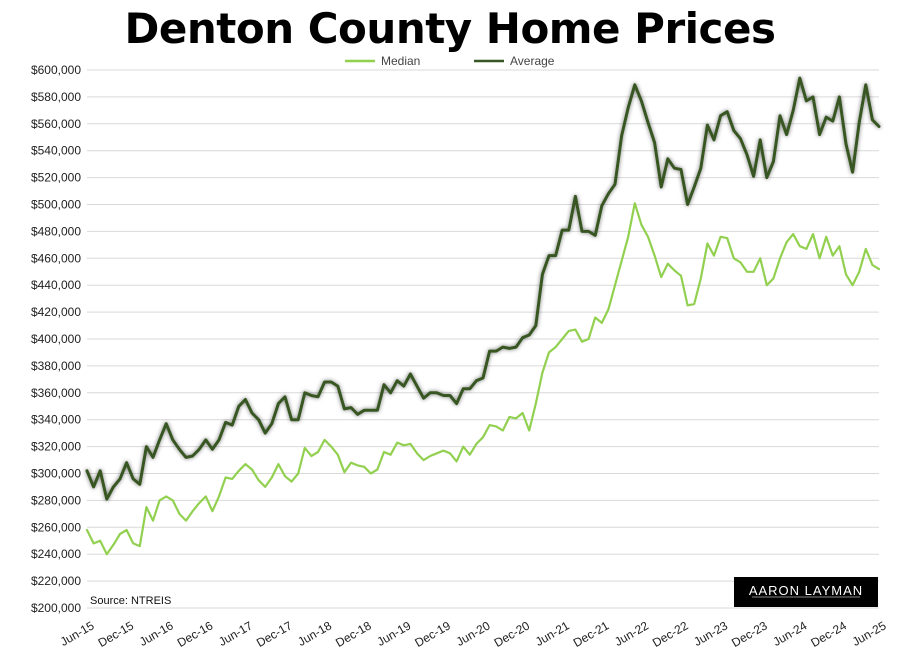 The image size is (900, 657). I want to click on y-tick-label: $560,000, so click(56, 124).